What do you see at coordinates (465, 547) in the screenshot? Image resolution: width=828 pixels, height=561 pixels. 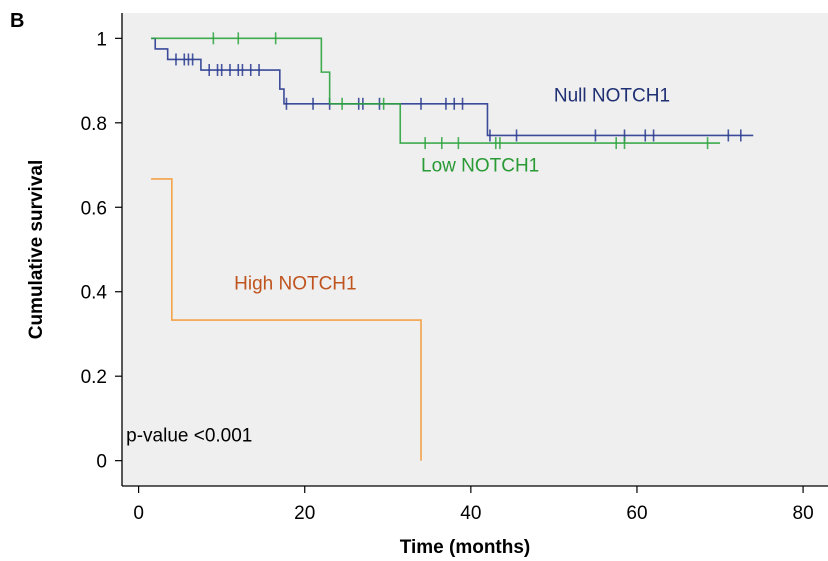 I see `x-axis-title: Time (months)` at bounding box center [465, 547].